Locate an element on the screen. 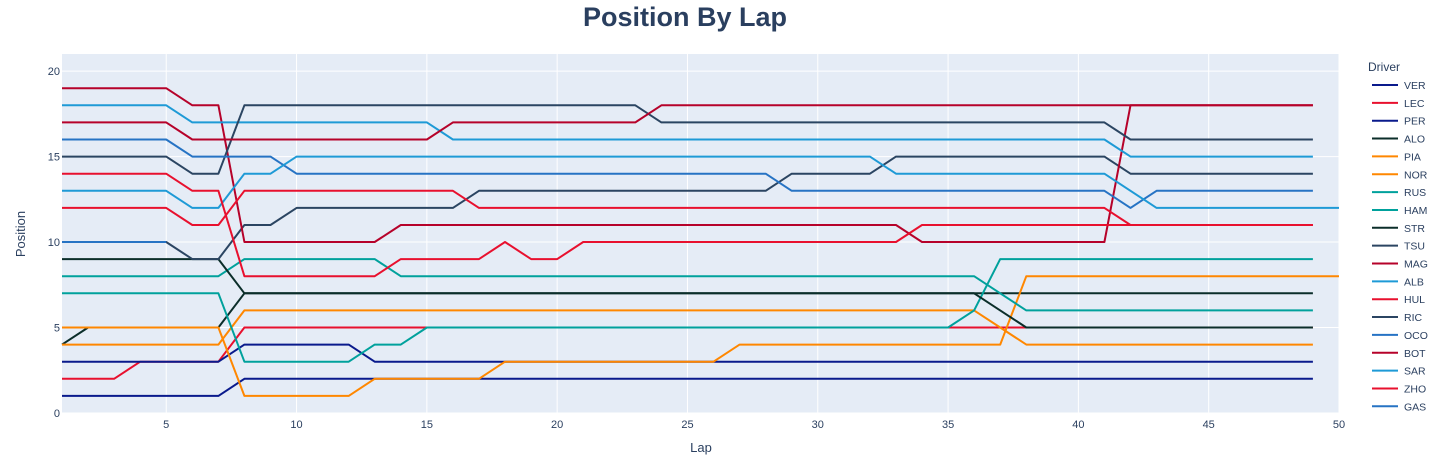 Image resolution: width=1431 pixels, height=458 pixels. series-line-oco is located at coordinates (687, 173).